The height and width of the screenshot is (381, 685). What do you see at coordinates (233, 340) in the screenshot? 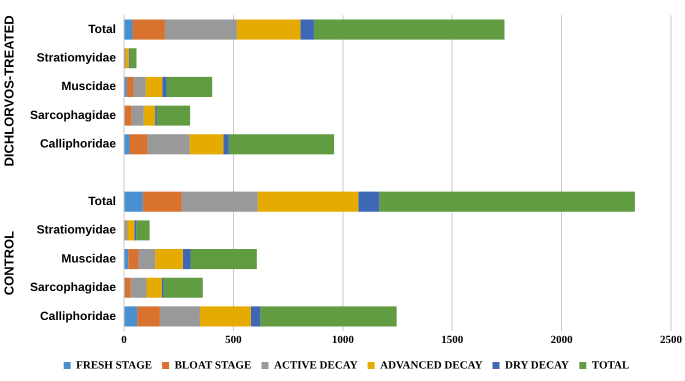
I see `x-tick-label: 500` at bounding box center [233, 340].